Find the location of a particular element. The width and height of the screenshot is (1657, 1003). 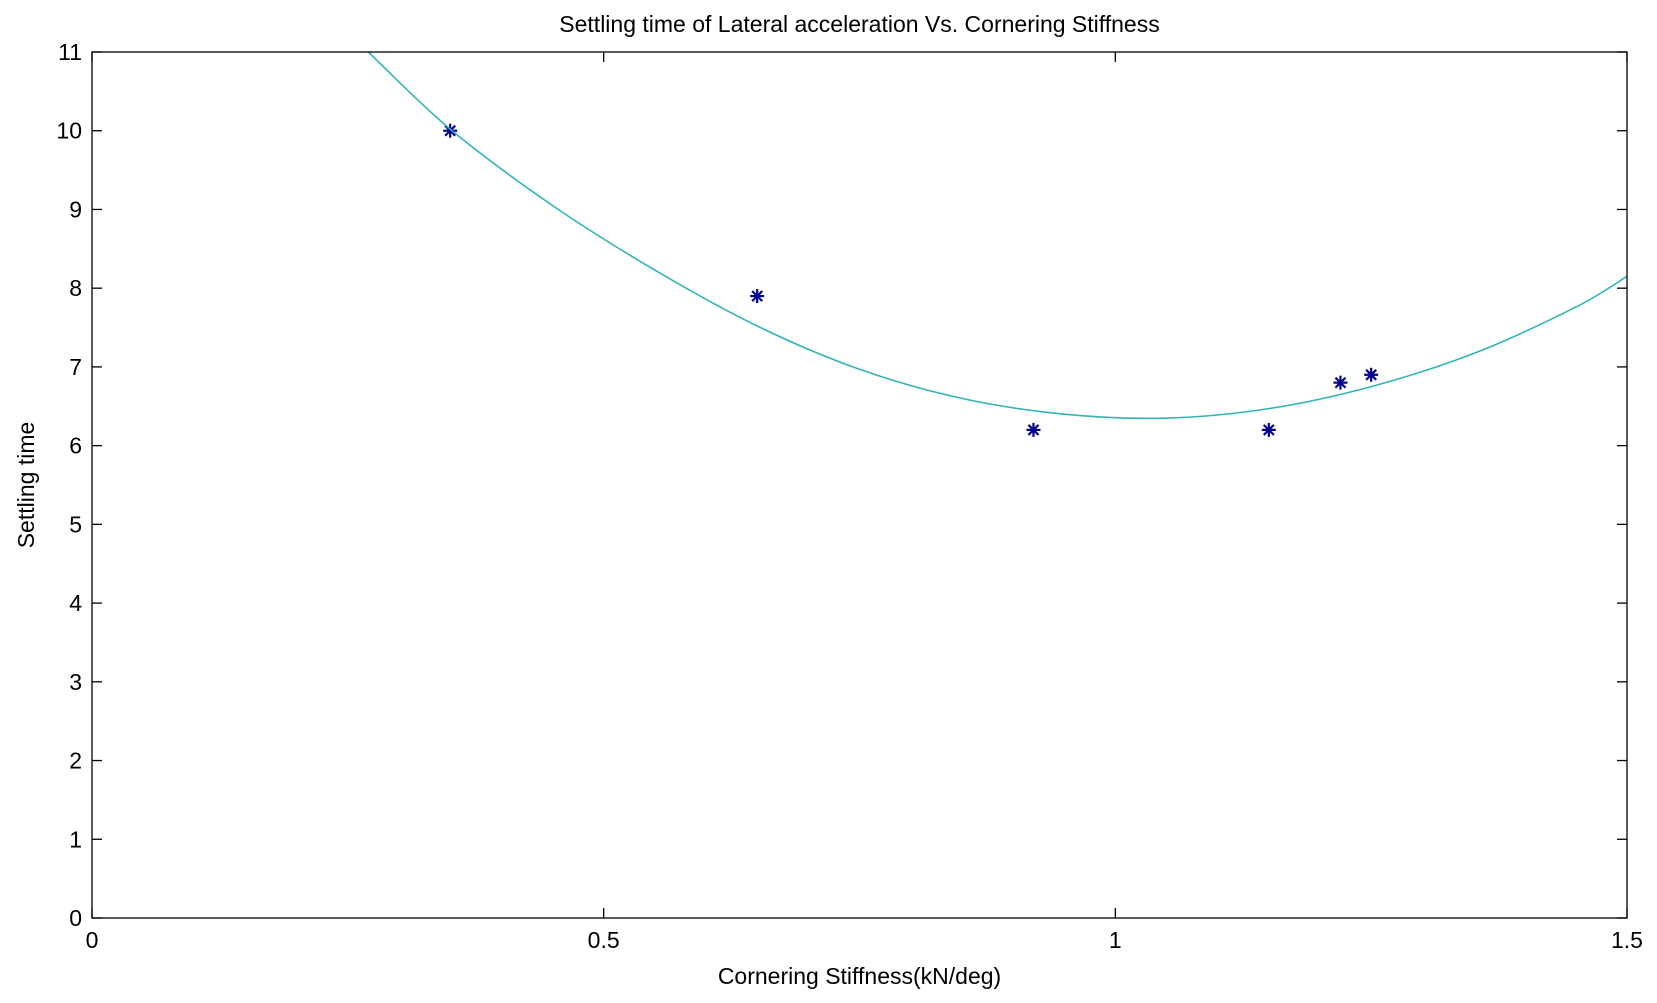

x-axis-label: Cornering Stiffness(kN/deg) is located at coordinates (859, 976).